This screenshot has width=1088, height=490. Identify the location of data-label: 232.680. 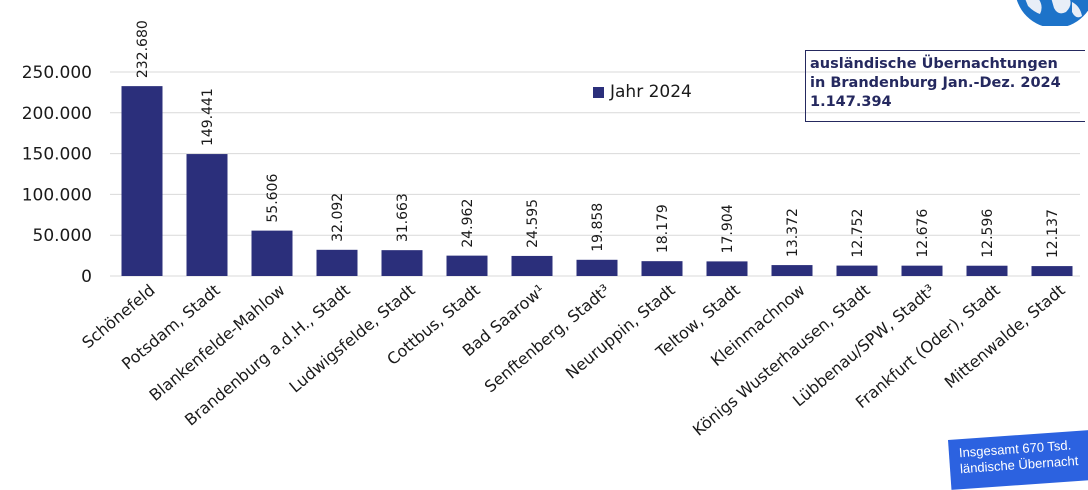
(143, 49).